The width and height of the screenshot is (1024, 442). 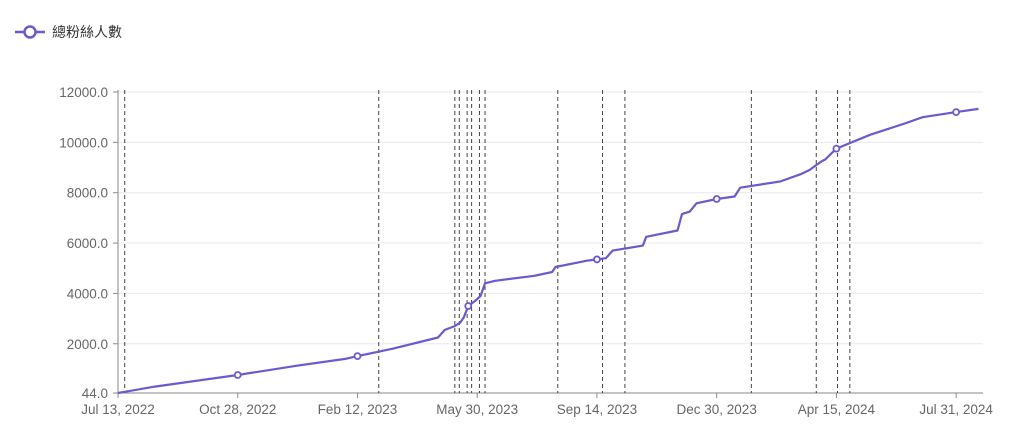 I want to click on x-tick-label: Jul 31, 2024, so click(x=956, y=409).